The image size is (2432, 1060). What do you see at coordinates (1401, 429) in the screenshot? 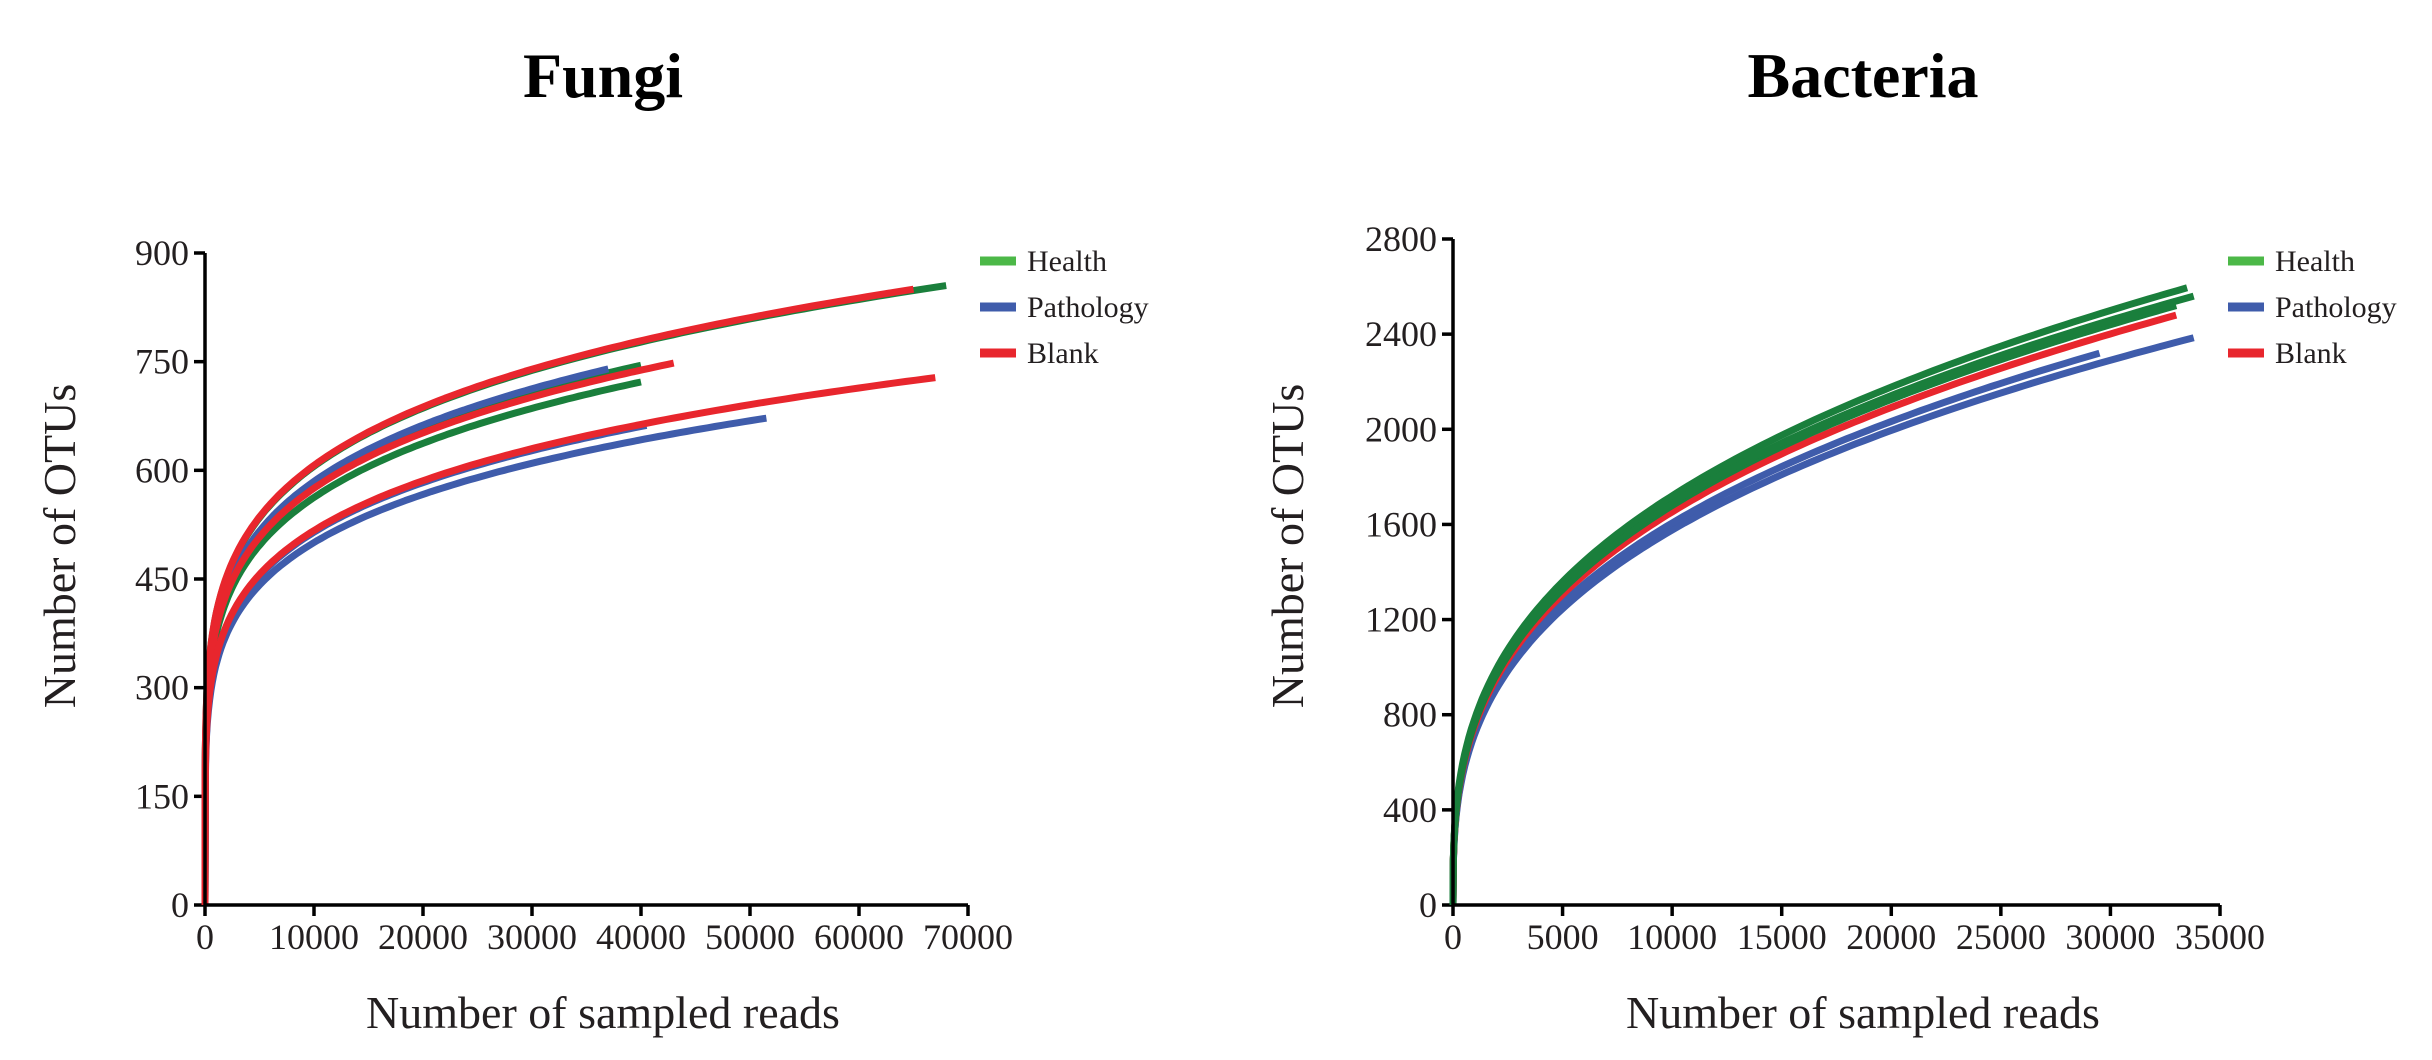
I see `y-tick-label: 2000` at bounding box center [1401, 429].